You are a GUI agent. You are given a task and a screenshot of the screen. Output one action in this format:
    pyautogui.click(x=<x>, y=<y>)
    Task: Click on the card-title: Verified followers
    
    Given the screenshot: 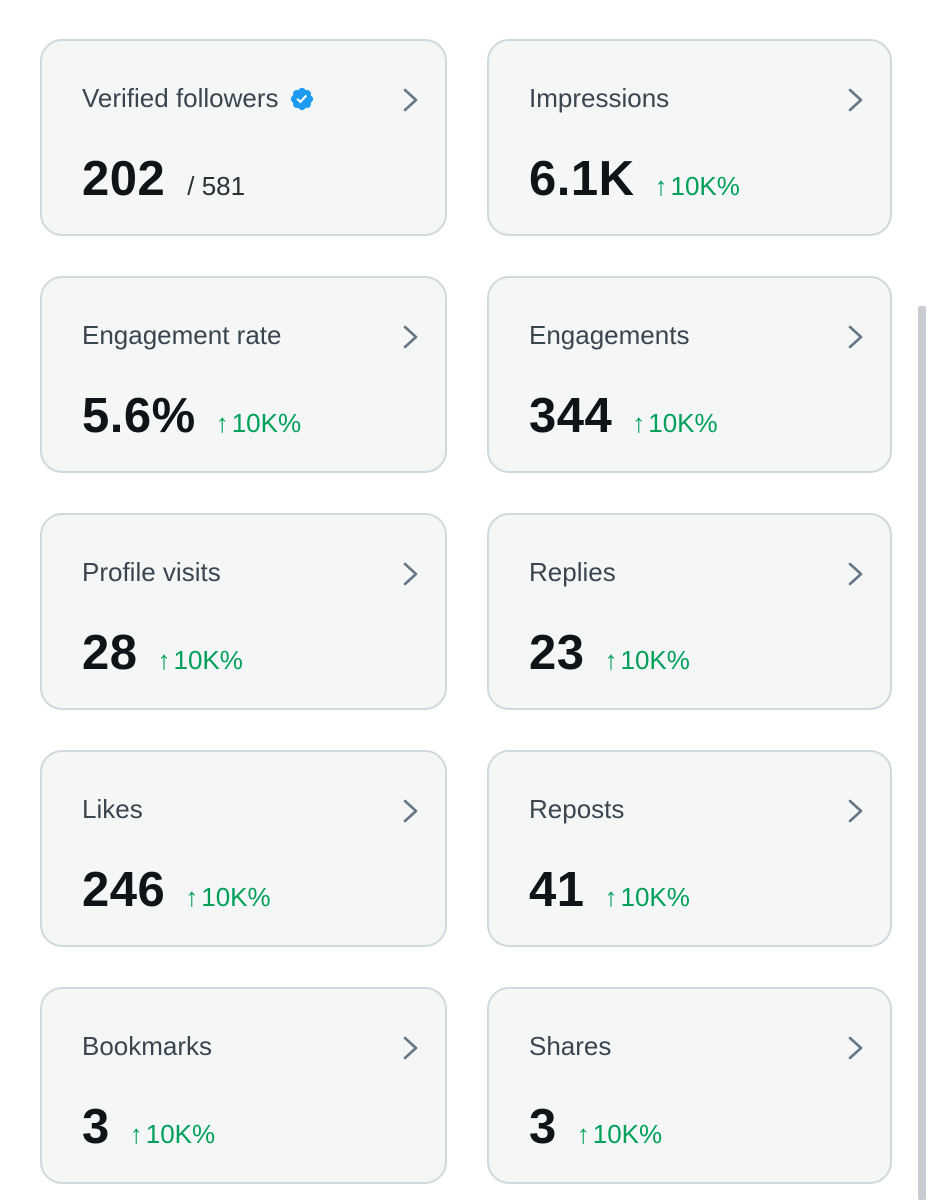 What is the action you would take?
    pyautogui.click(x=198, y=98)
    